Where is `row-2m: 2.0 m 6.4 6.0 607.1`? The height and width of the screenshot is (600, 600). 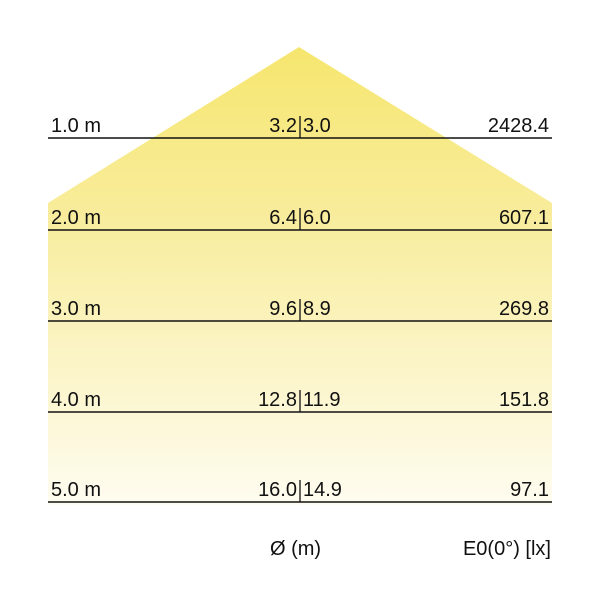 row-2m: 2.0 m 6.4 6.0 607.1 is located at coordinates (300, 218).